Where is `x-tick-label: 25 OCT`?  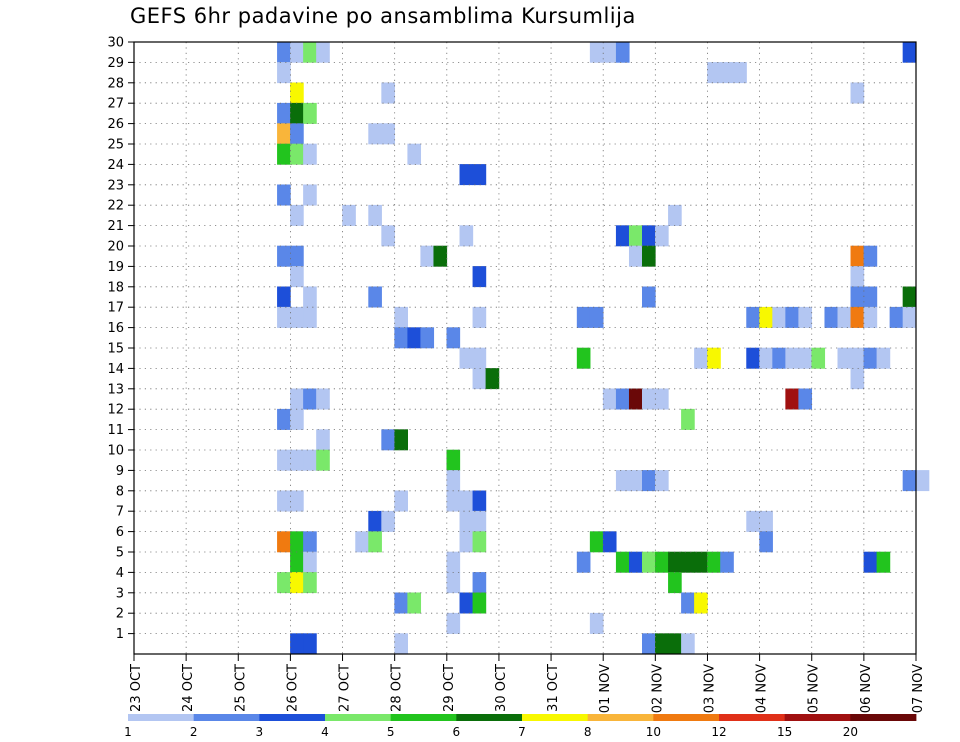 x-tick-label: 25 OCT is located at coordinates (240, 688).